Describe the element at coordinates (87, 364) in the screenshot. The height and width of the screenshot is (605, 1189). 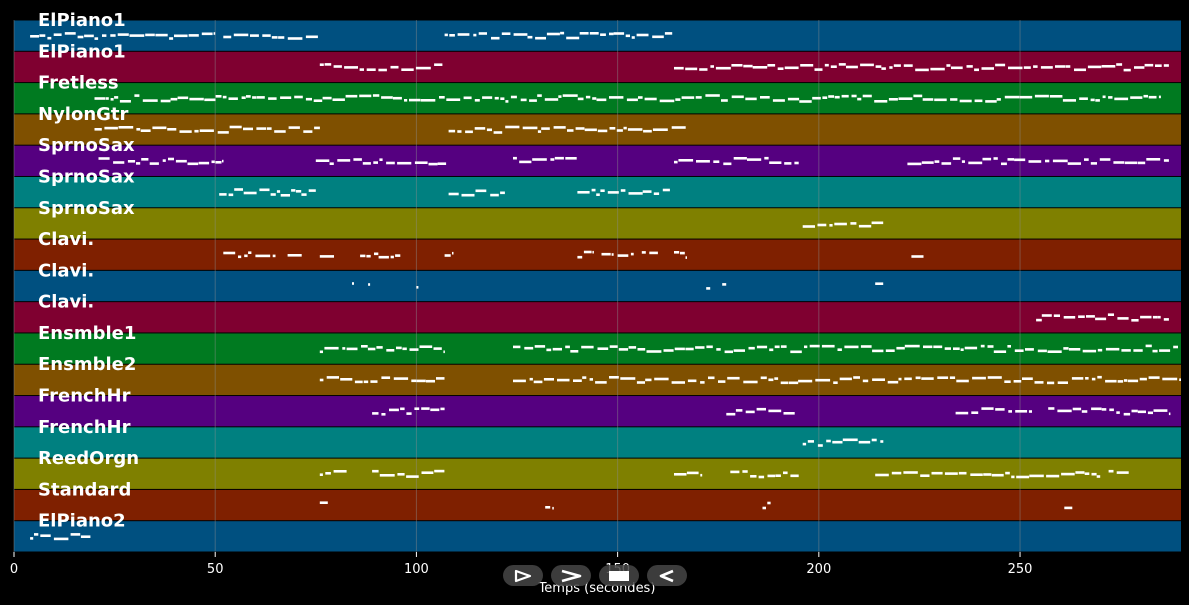
I see `track-label: Ensmble2` at that location.